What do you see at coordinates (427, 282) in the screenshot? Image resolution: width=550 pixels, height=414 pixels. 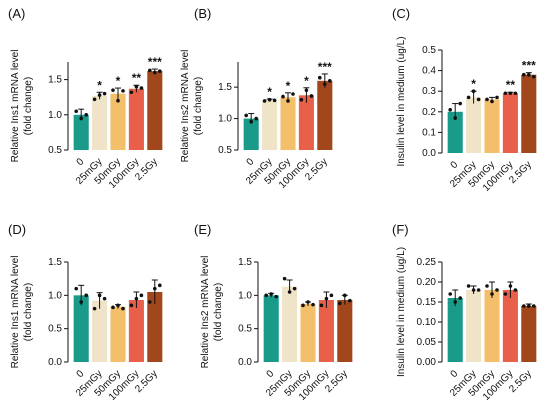 I see `y-tick-label: 0.20` at bounding box center [427, 282].